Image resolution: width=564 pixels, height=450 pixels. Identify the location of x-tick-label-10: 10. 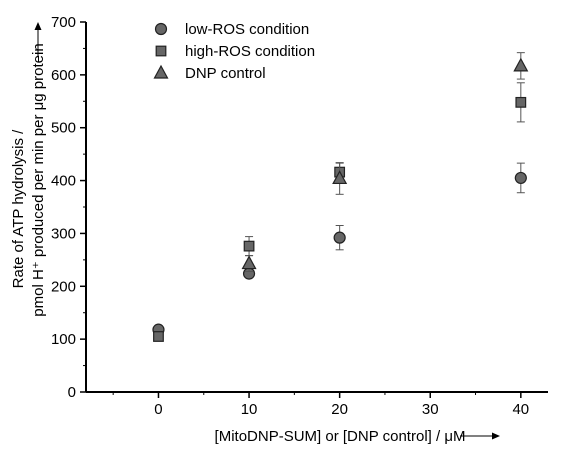
(249, 409).